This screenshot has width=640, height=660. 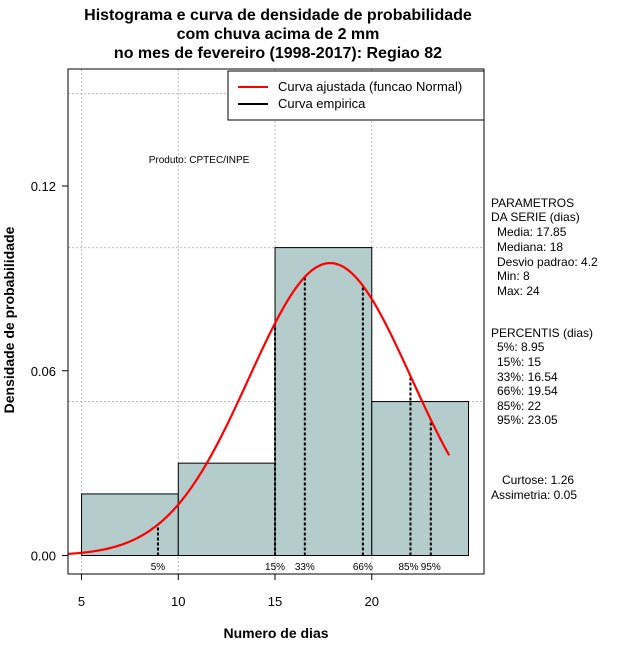 I want to click on param-desvio: Desvio padrao: 4.2, so click(x=547, y=262).